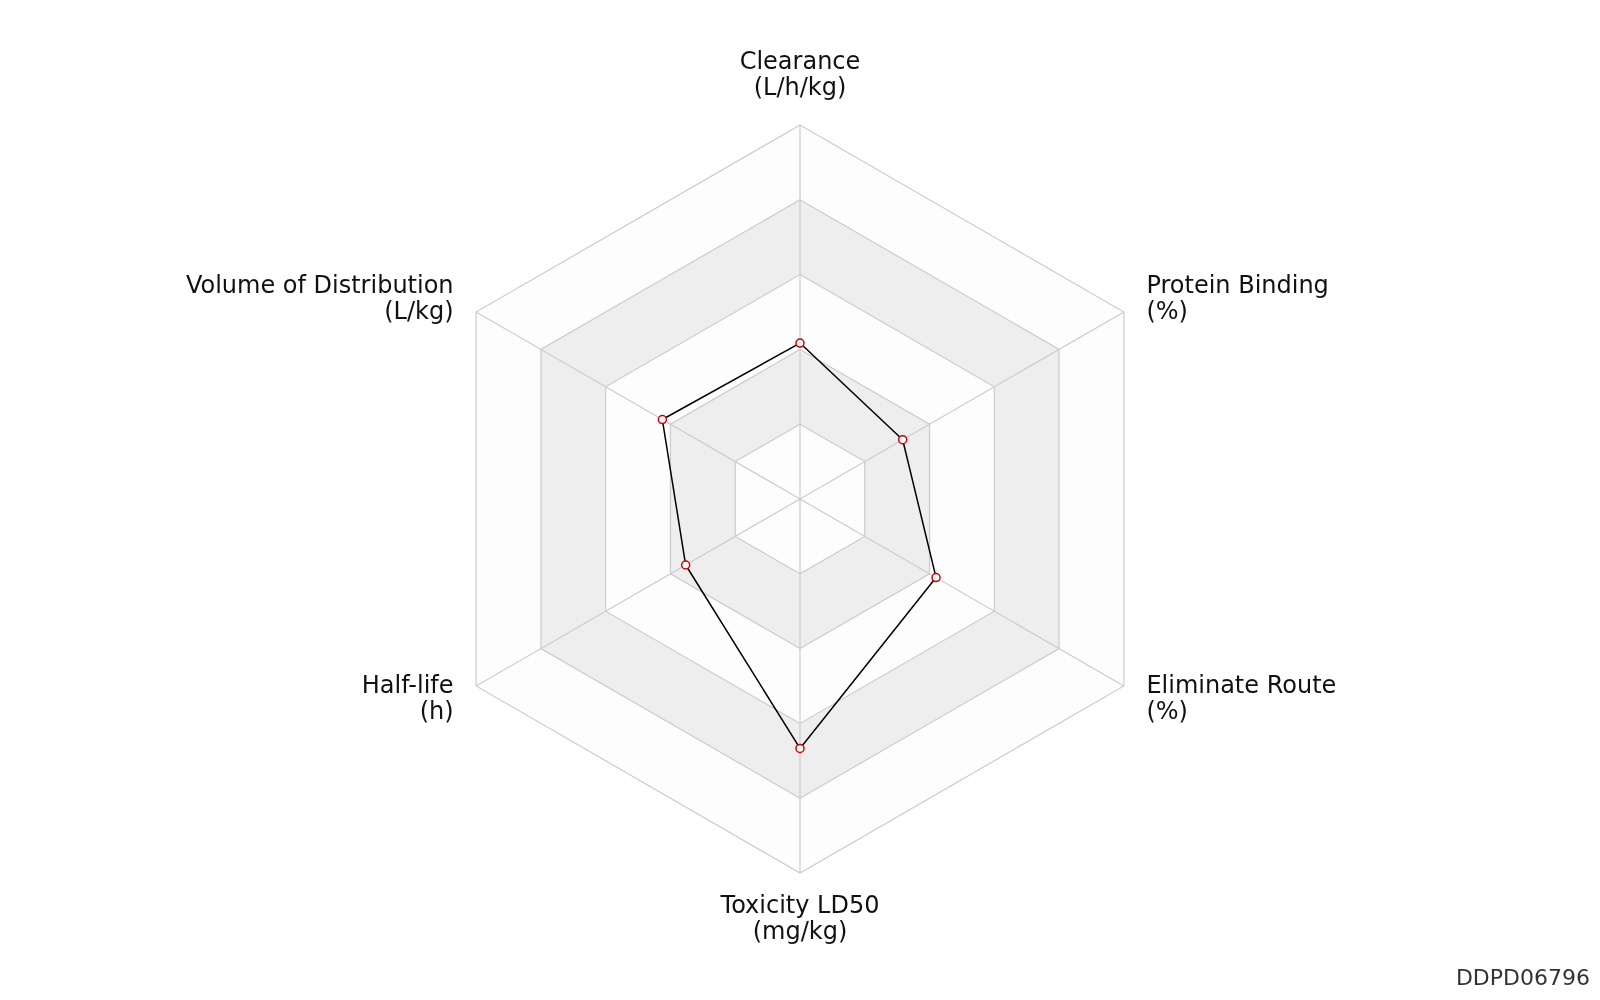 Image resolution: width=1600 pixels, height=1000 pixels. Describe the element at coordinates (407, 698) in the screenshot. I see `spoke-label: Half-life (h)` at that location.